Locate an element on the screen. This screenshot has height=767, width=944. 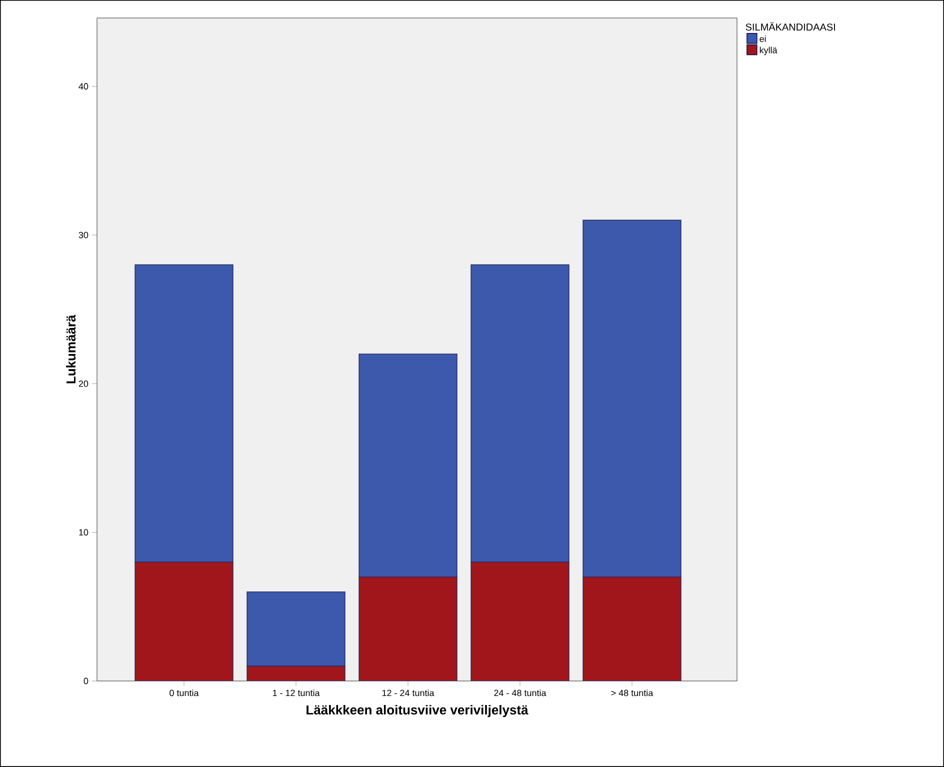
legend-label: ei is located at coordinates (763, 38).